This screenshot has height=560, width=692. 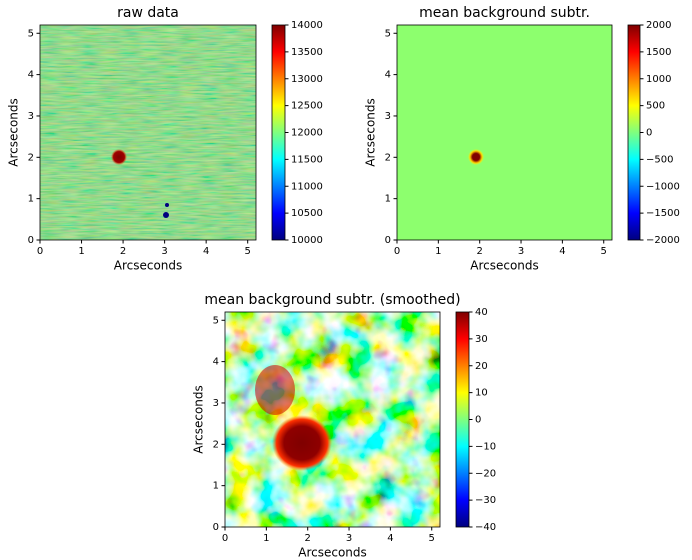 What do you see at coordinates (485, 527) in the screenshot?
I see `colorbar-tick-label: −40` at bounding box center [485, 527].